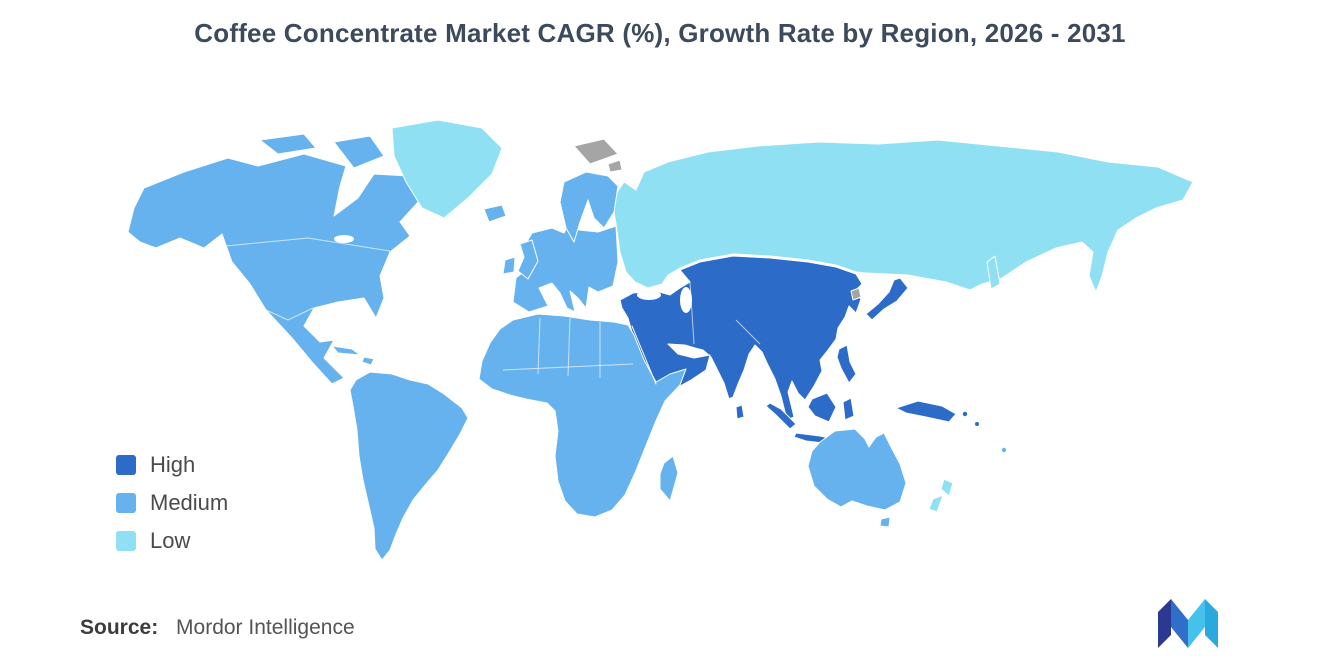 The width and height of the screenshot is (1320, 665). What do you see at coordinates (493, 307) in the screenshot?
I see `country-borders` at bounding box center [493, 307].